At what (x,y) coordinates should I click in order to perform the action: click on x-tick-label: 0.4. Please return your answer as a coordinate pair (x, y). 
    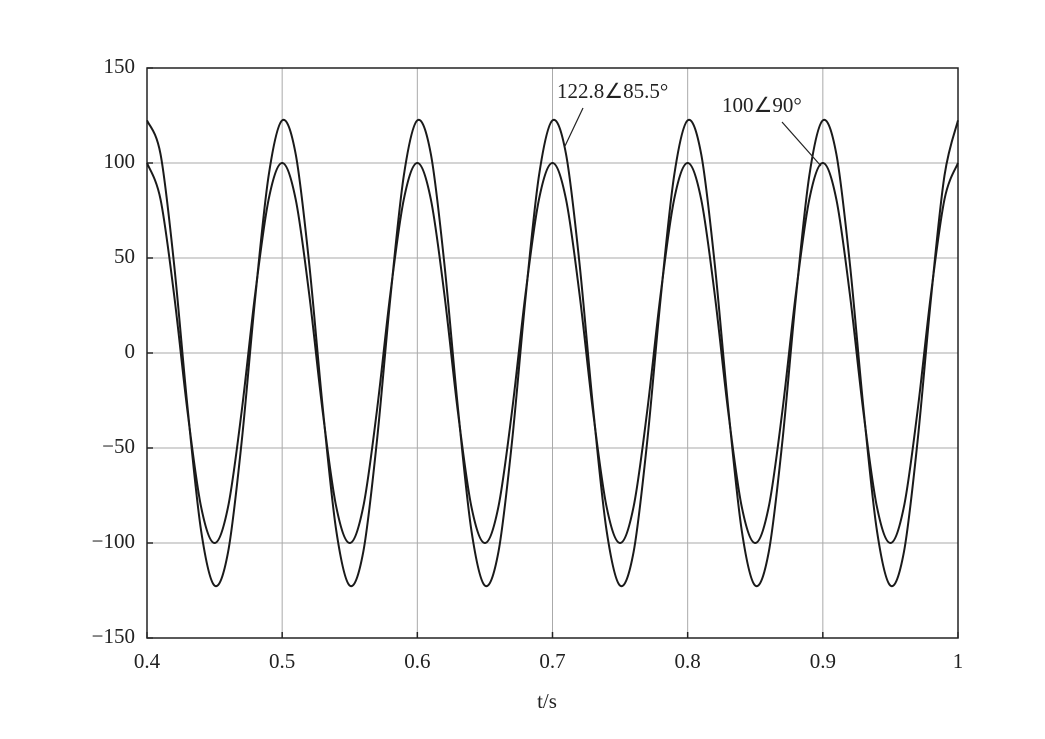
    Looking at the image, I should click on (147, 661).